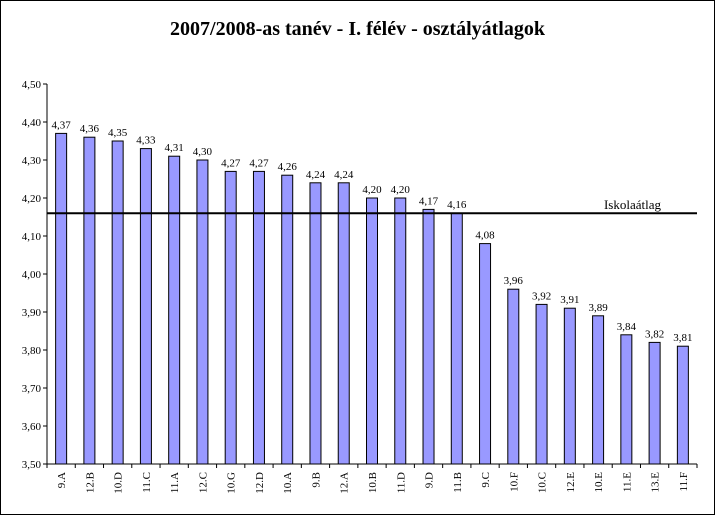 Image resolution: width=715 pixels, height=515 pixels. What do you see at coordinates (147, 482) in the screenshot?
I see `x-tick-label: 11.C` at bounding box center [147, 482].